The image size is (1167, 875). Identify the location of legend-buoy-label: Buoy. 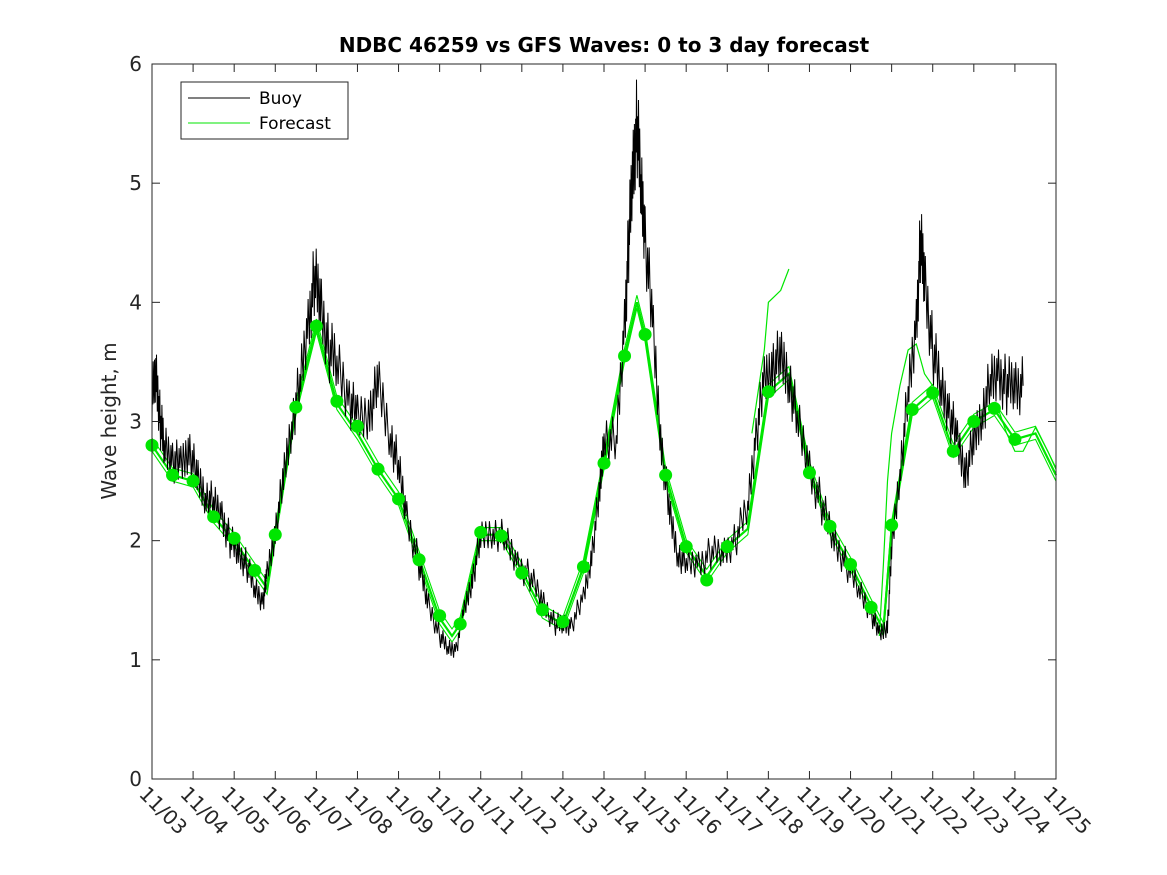
(280, 99).